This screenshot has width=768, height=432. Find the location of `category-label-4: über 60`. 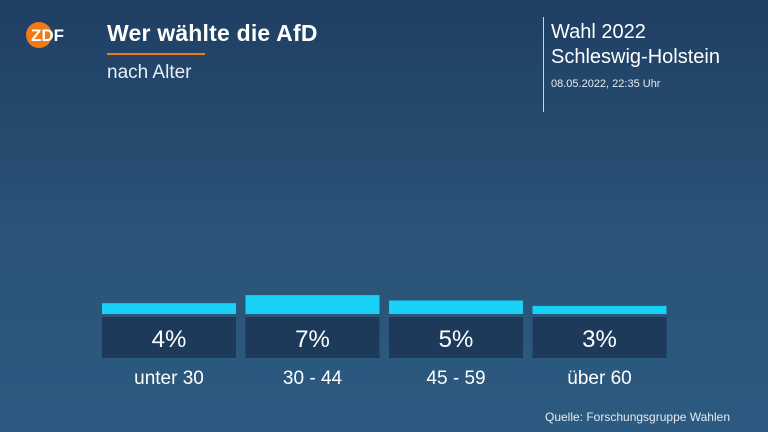

category-label-4: über 60 is located at coordinates (599, 378).